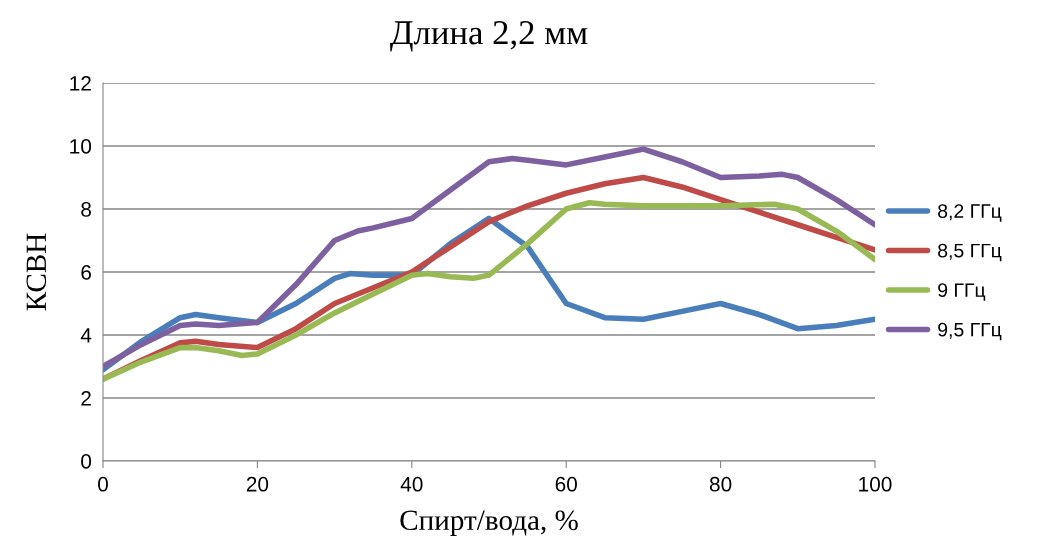 This screenshot has height=553, width=1044. I want to click on chart-title: Длина 2,2 мм, so click(489, 36).